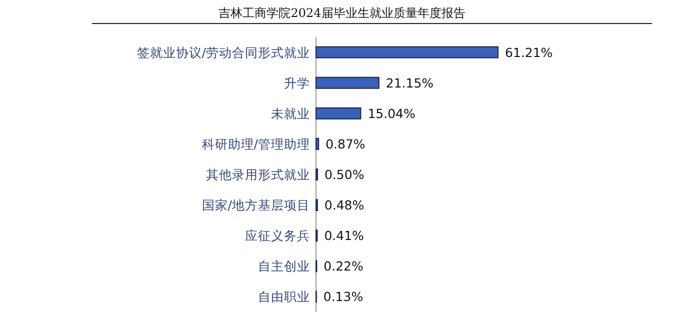 This screenshot has height=321, width=684. What do you see at coordinates (344, 266) in the screenshot?
I see `data-label: 0.22%` at bounding box center [344, 266].